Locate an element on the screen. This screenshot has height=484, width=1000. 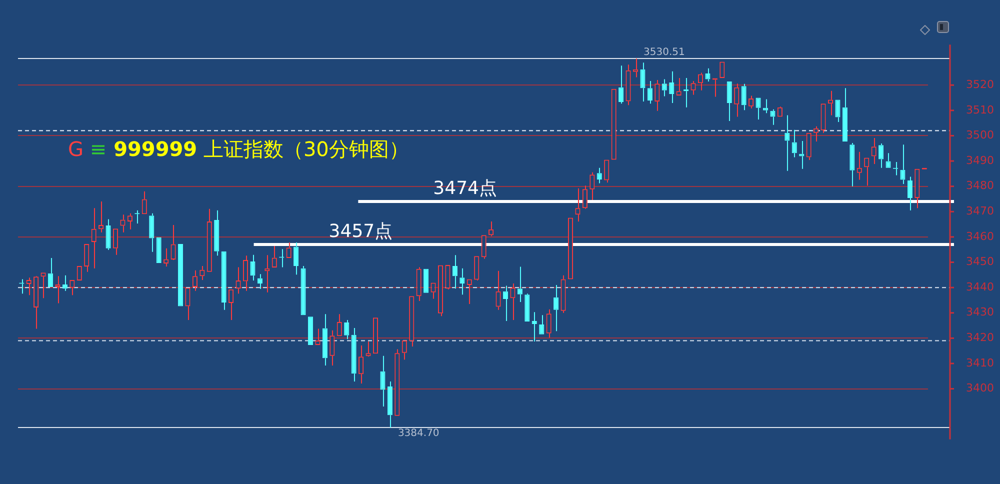
annotation: 3384.70 is located at coordinates (419, 434).